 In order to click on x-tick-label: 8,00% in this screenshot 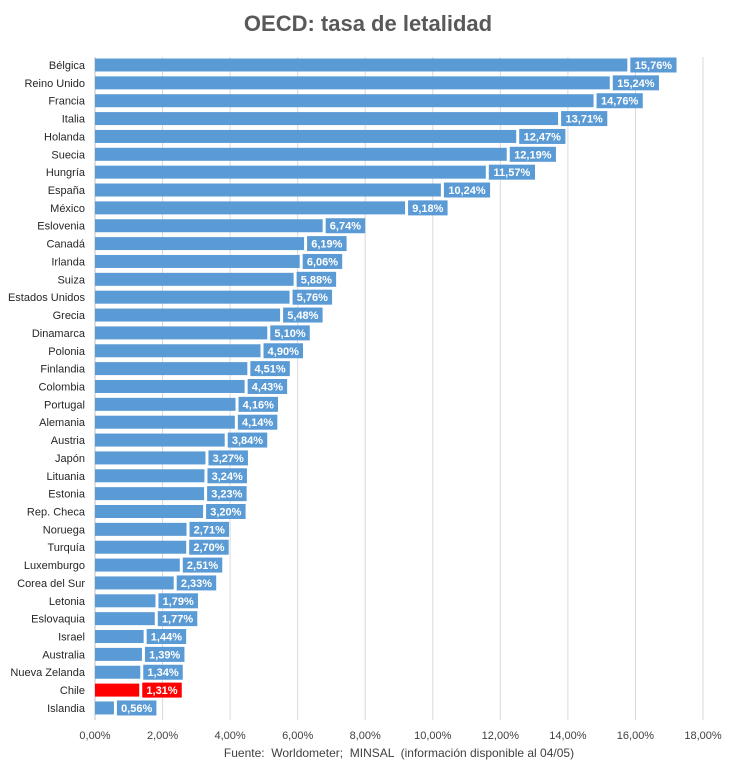, I will do `click(365, 736)`.